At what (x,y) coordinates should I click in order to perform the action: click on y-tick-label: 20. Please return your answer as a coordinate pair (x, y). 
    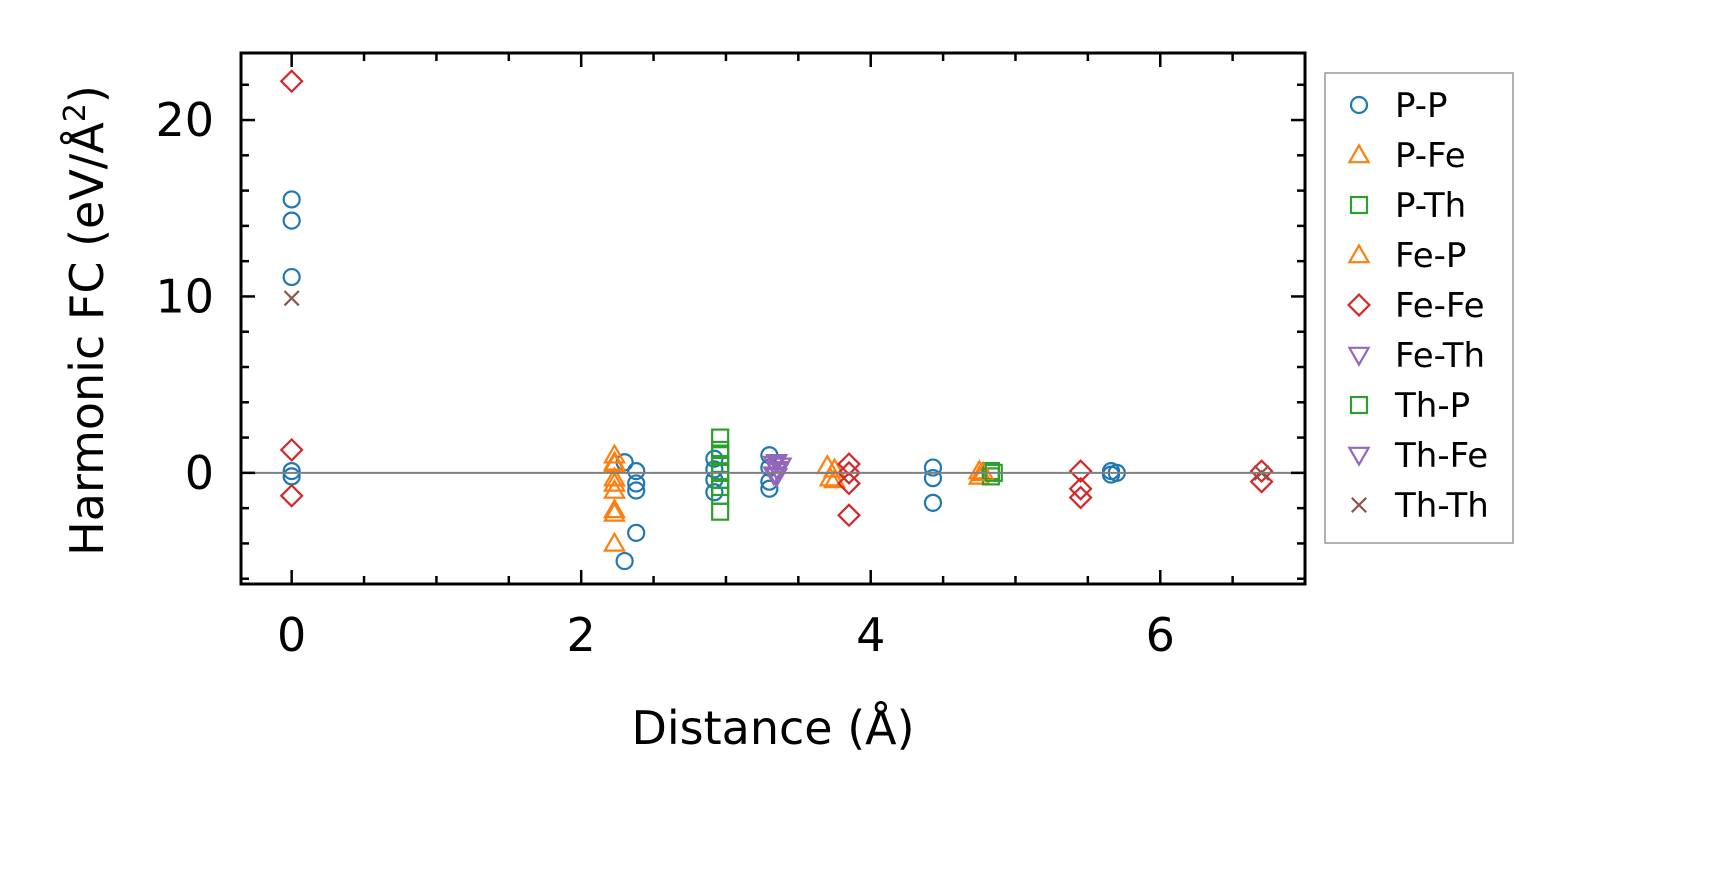
    Looking at the image, I should click on (184, 120).